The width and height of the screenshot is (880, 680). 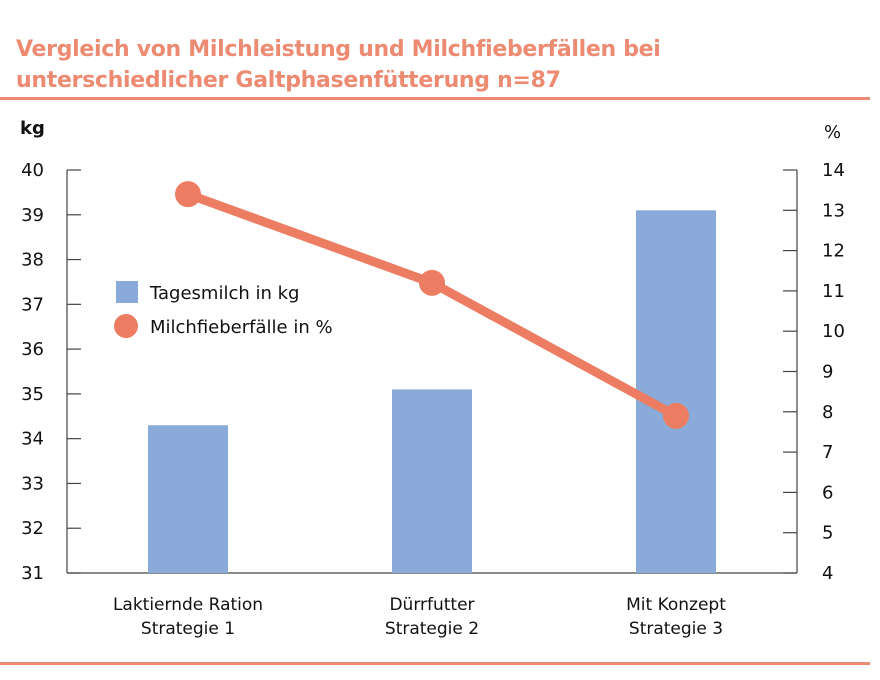 I want to click on right-axis-label: %, so click(x=832, y=132).